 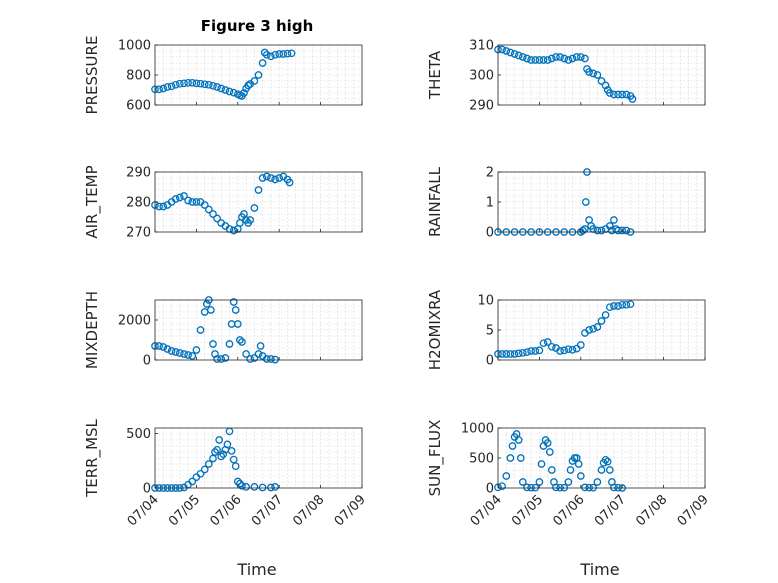 I want to click on y-axis-label: RAINFALL, so click(x=435, y=201).